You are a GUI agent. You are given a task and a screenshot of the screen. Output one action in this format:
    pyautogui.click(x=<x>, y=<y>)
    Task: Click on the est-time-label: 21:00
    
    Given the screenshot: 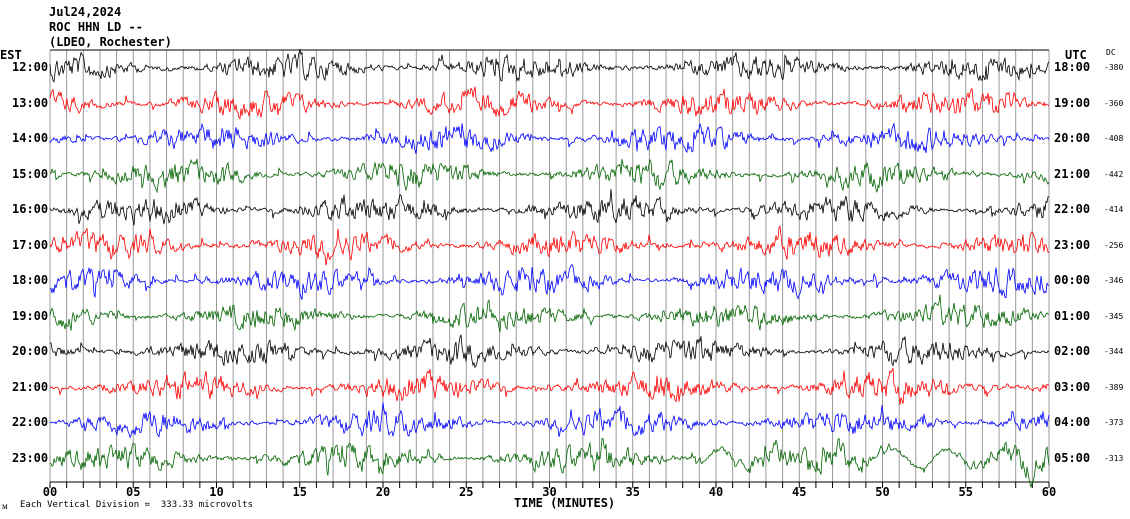 What is the action you would take?
    pyautogui.click(x=30, y=386)
    